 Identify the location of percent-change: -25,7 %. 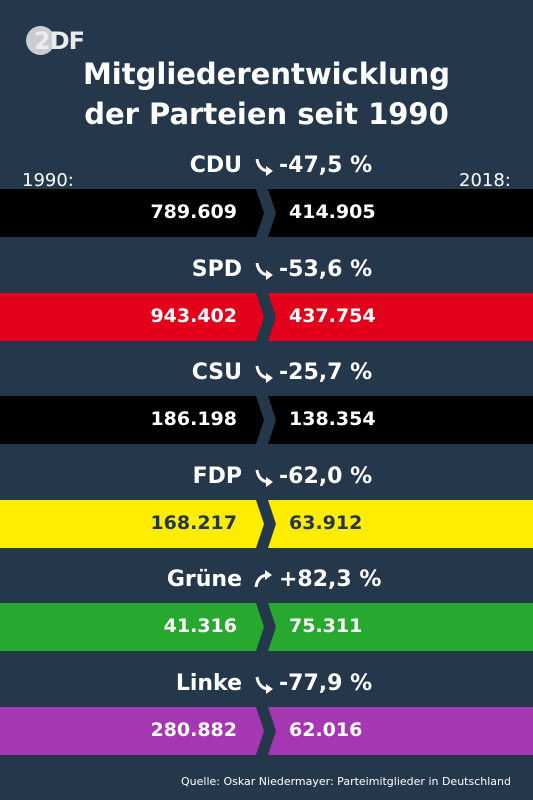
(326, 372).